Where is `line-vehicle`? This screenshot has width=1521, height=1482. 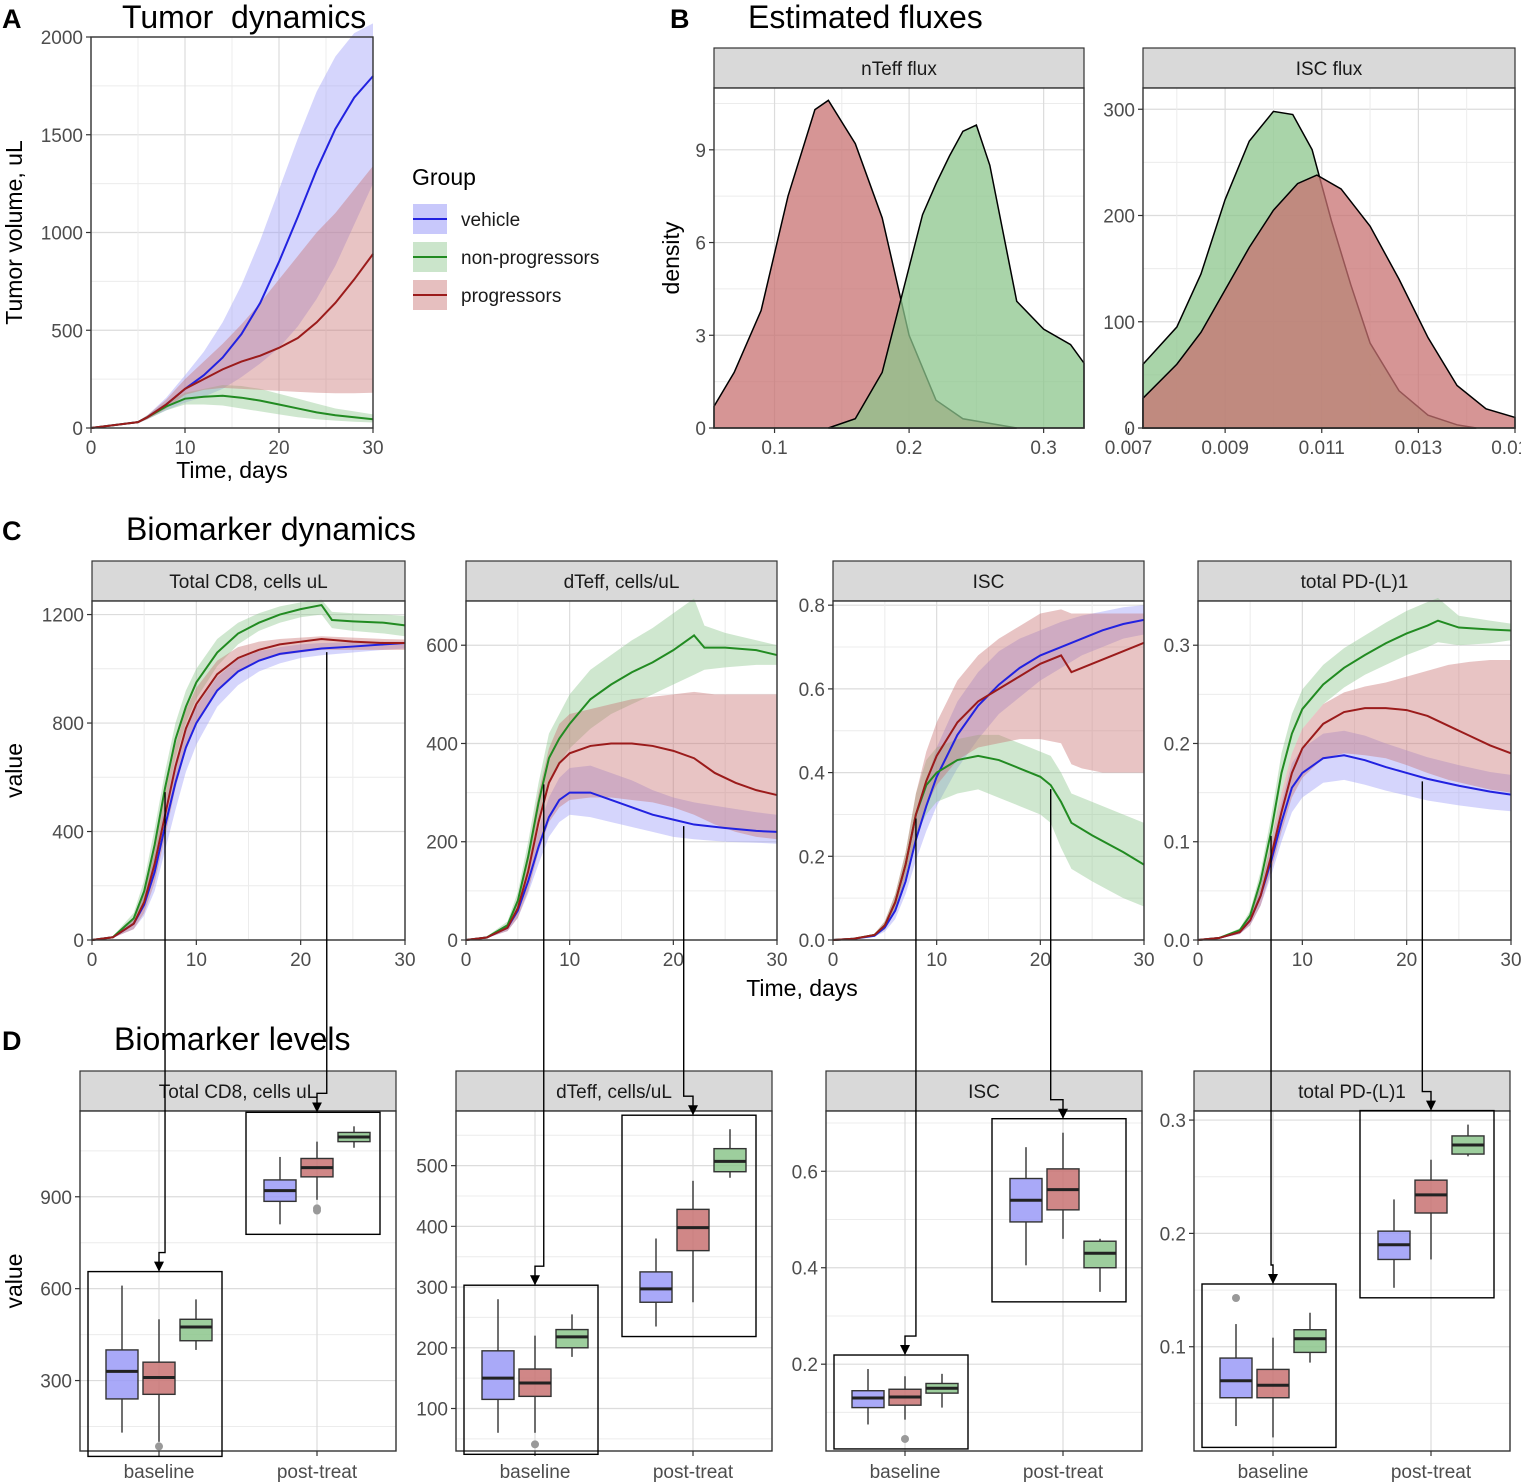 line-vehicle is located at coordinates (988, 779).